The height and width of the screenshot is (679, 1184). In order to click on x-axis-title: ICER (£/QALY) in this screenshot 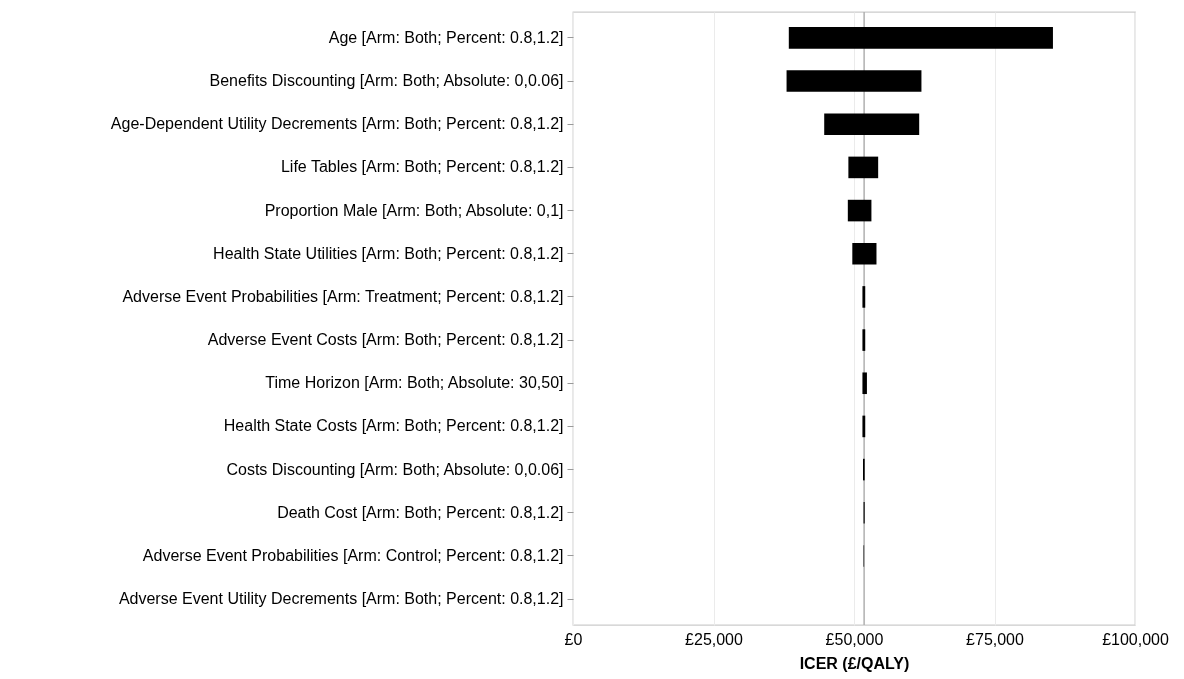, I will do `click(854, 663)`.